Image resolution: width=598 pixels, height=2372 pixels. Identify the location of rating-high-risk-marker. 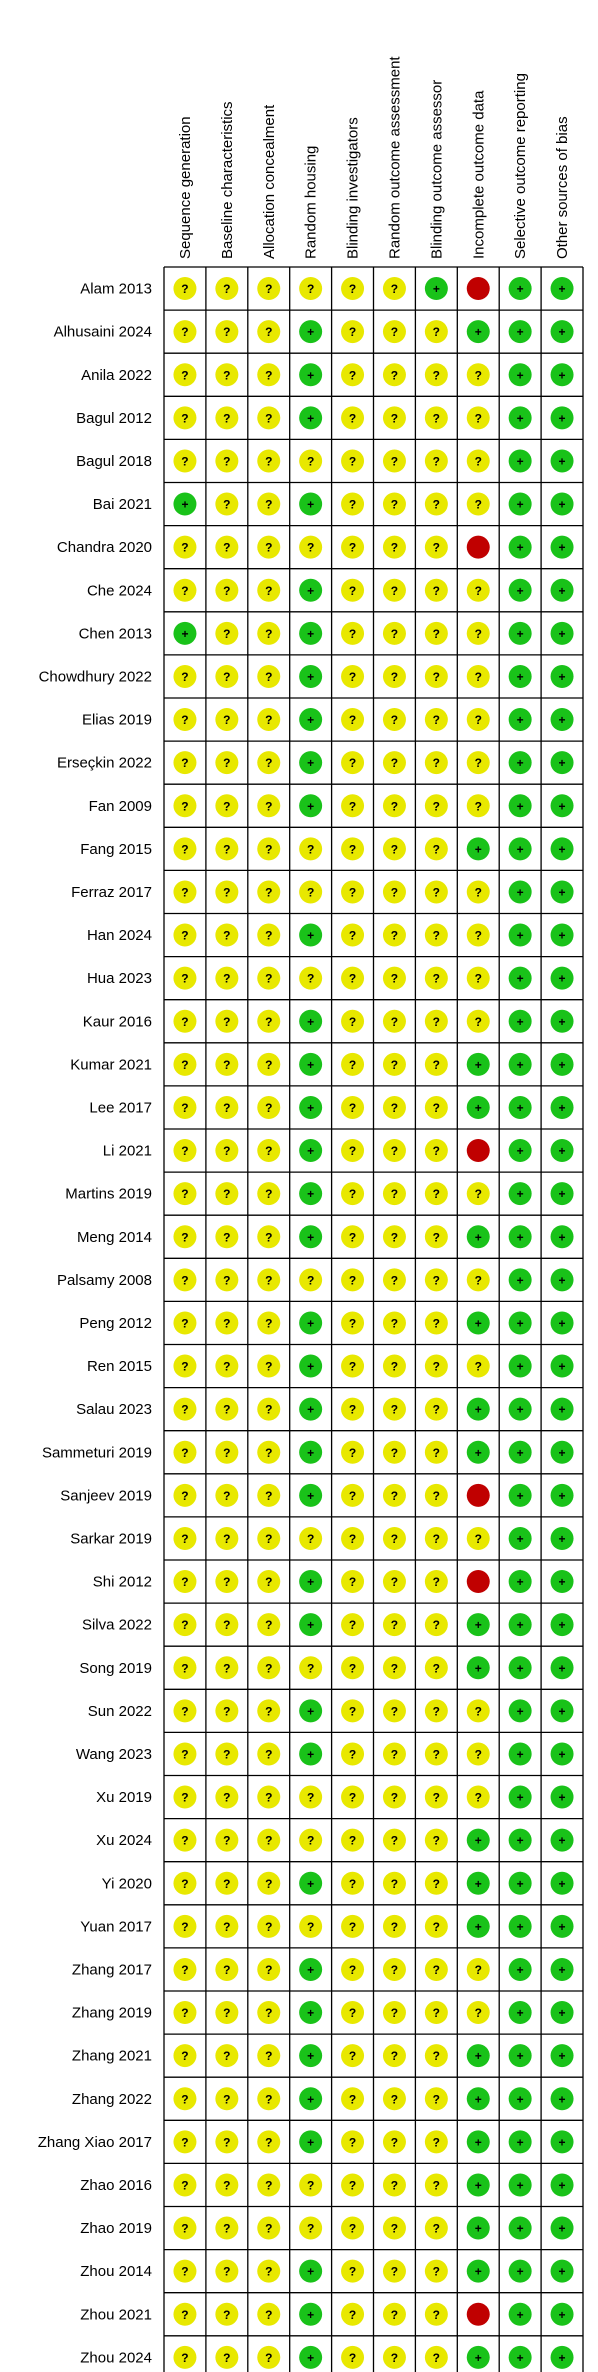
(478, 2314).